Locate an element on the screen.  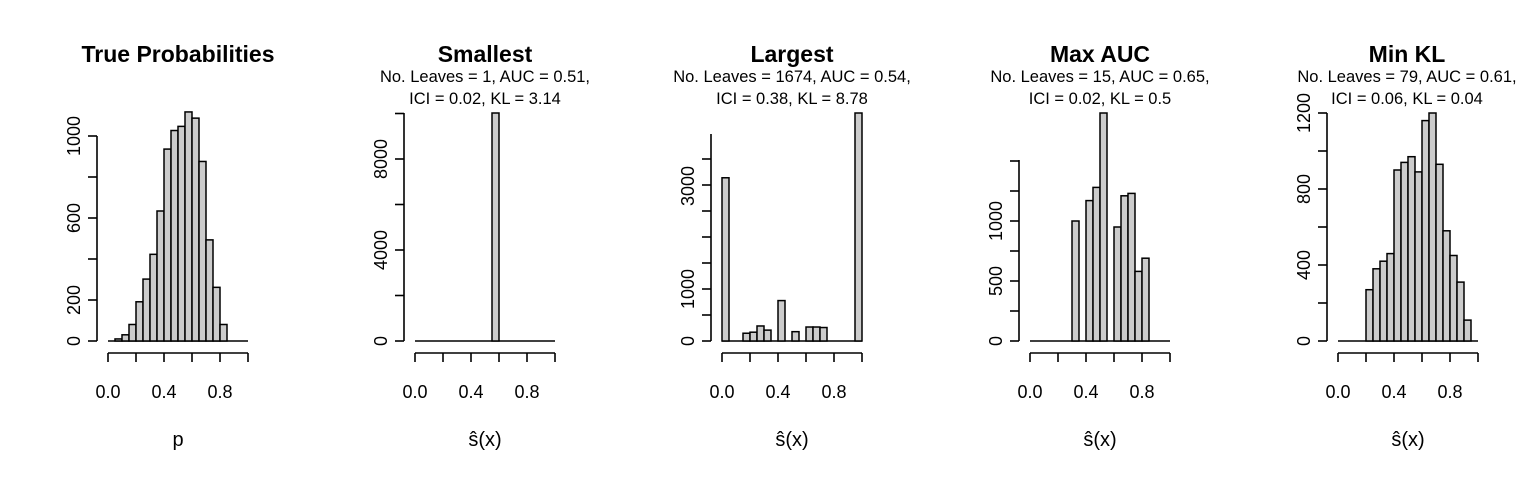
chart-title: Smallest is located at coordinates (485, 54).